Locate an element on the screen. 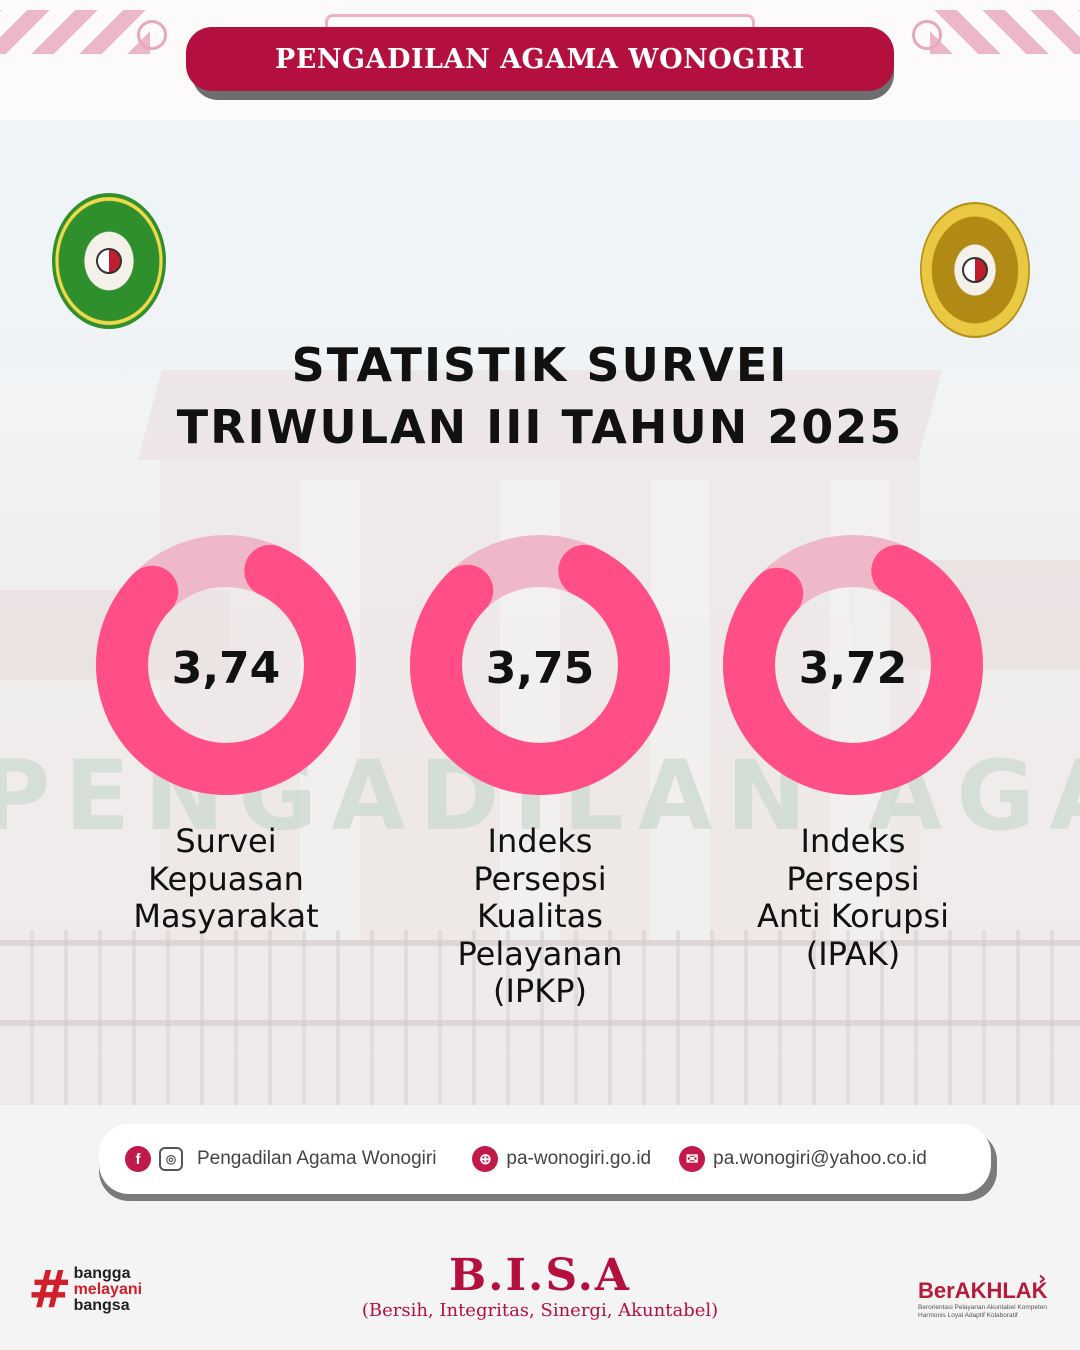  website-contact: ⊕ pa-wonogiri.go.id is located at coordinates (561, 1159).